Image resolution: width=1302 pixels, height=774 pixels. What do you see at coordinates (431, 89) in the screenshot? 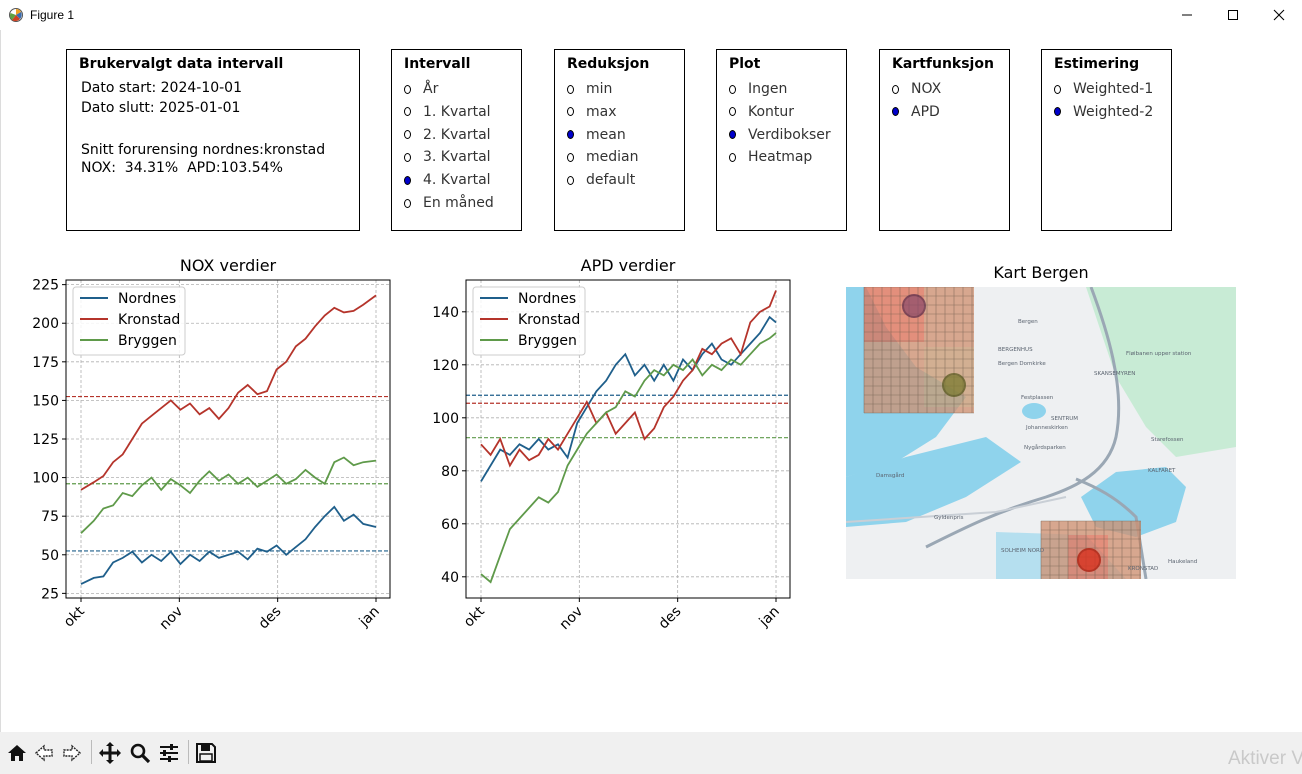
I see `radio-label: År` at bounding box center [431, 89].